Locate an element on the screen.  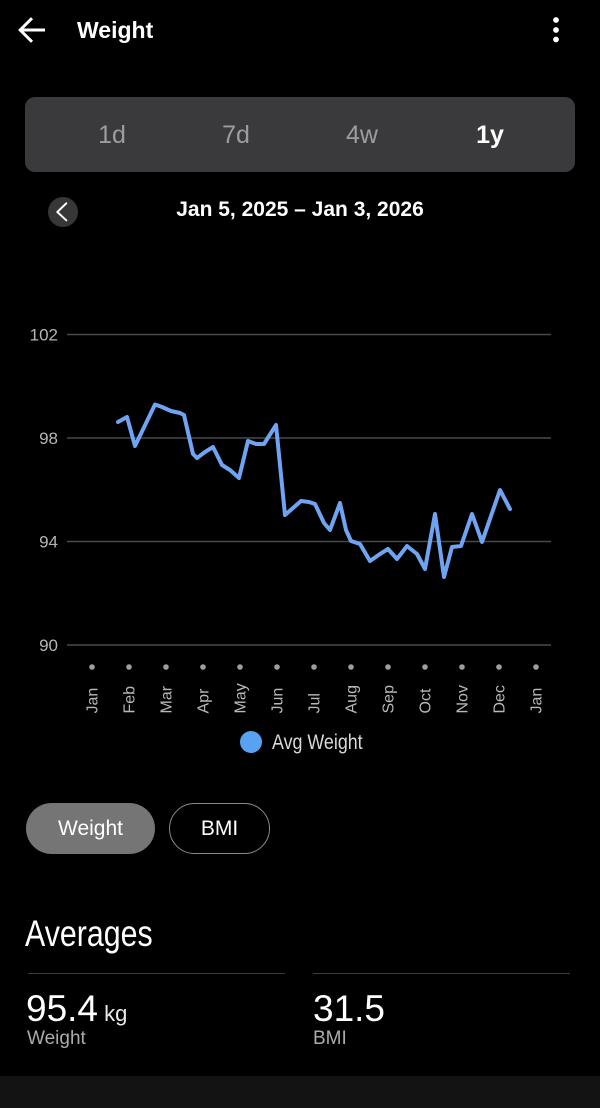
svg-text: Feb is located at coordinates (130, 700).